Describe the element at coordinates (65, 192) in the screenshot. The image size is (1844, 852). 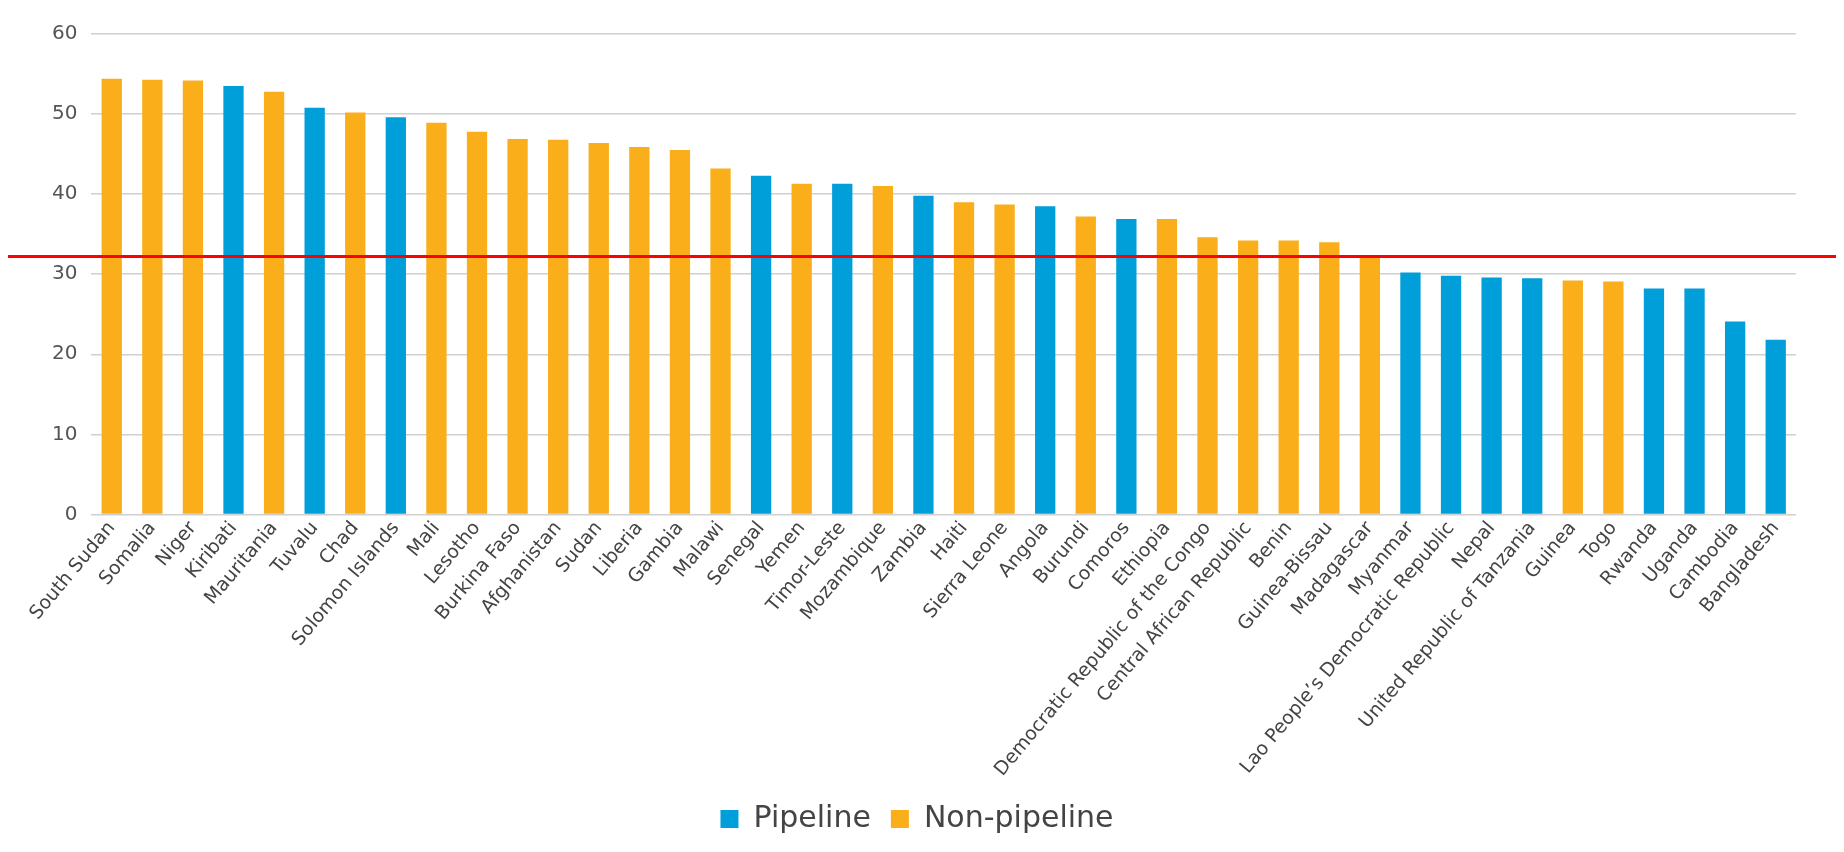
I see `y-tick-label: 40` at that location.